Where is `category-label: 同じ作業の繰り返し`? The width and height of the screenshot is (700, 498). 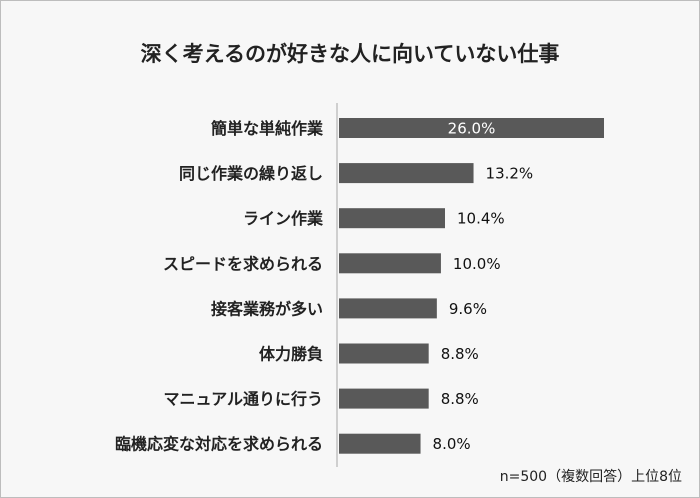 category-label: 同じ作業の繰り返し is located at coordinates (251, 173).